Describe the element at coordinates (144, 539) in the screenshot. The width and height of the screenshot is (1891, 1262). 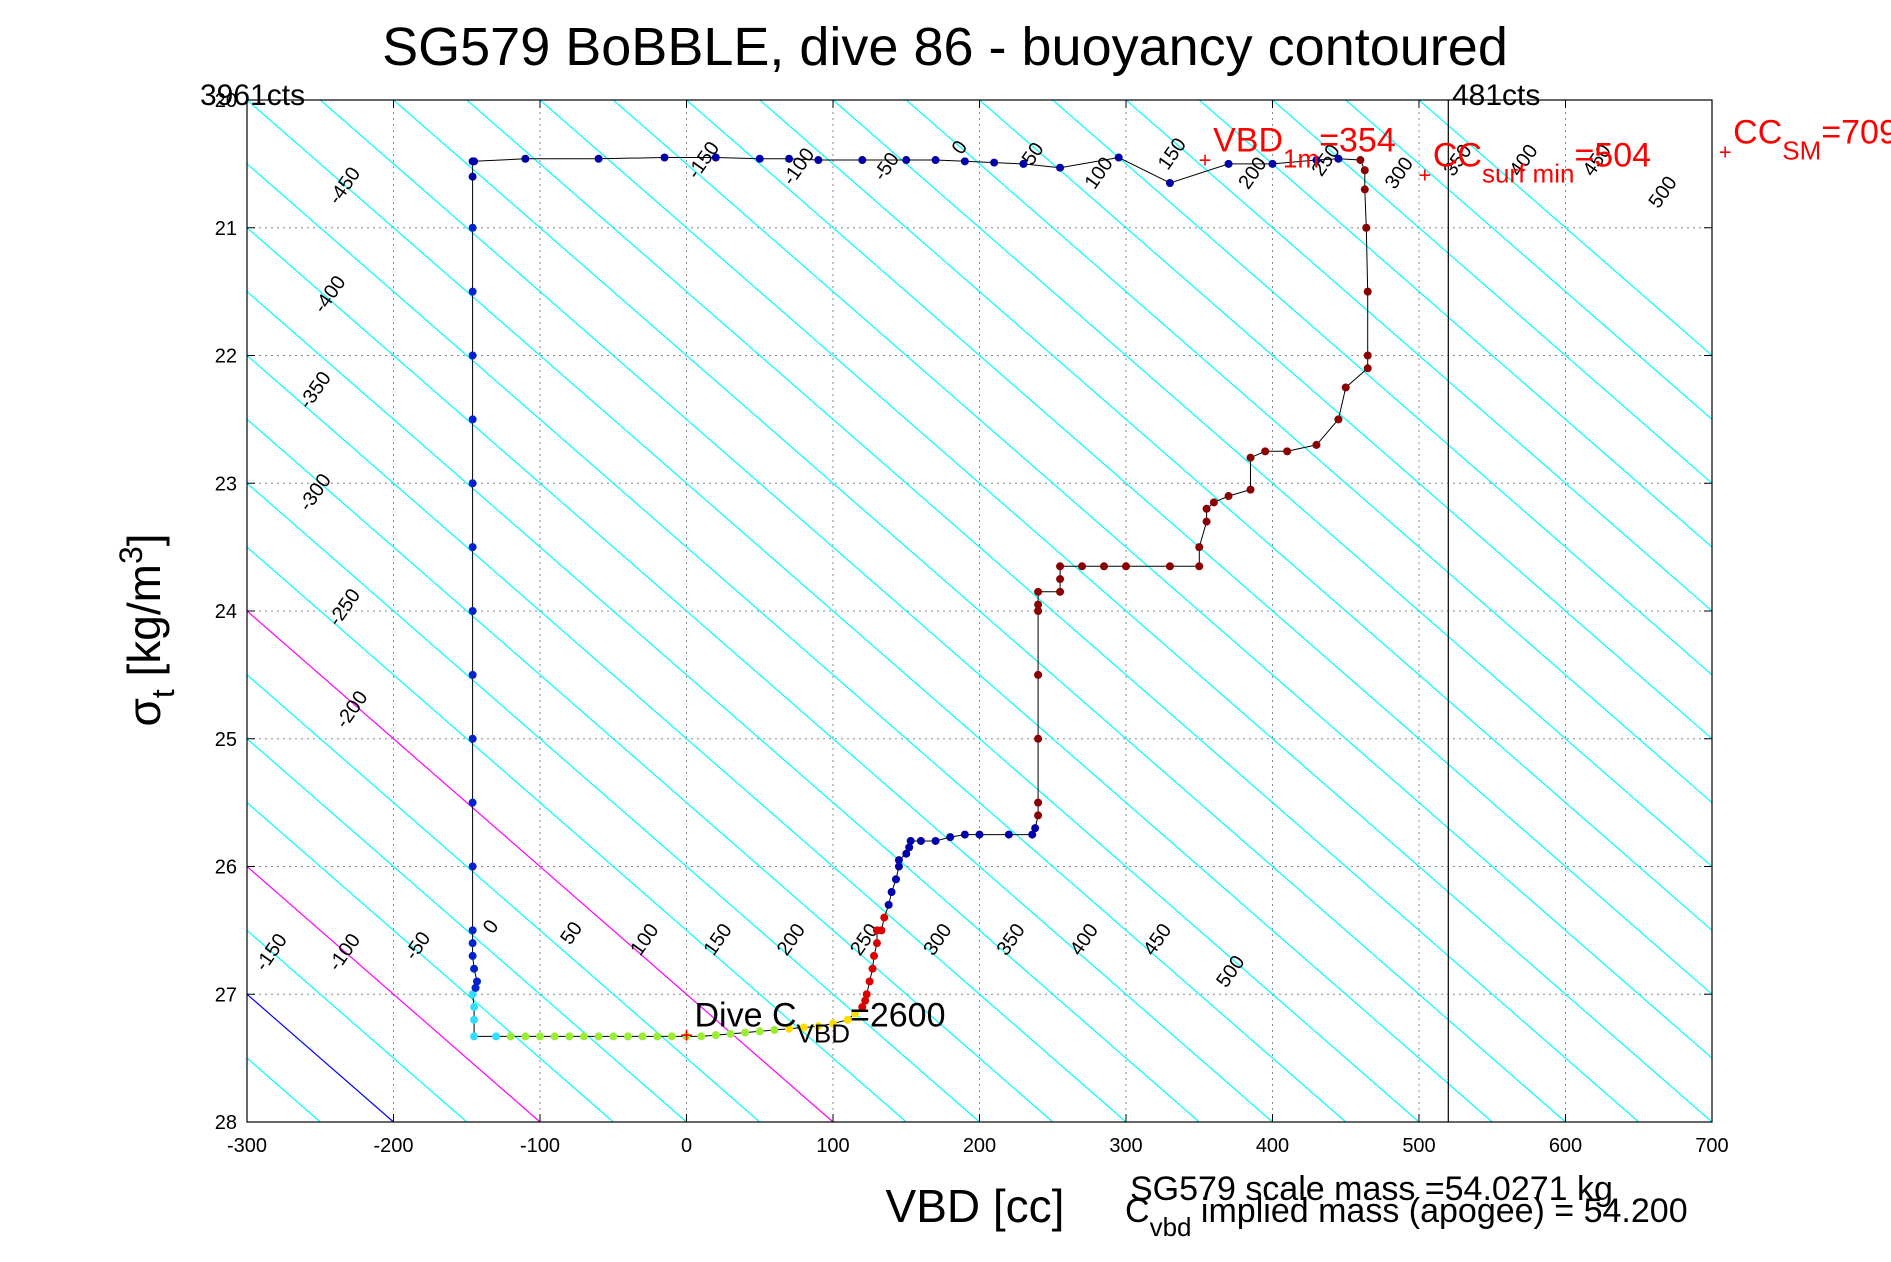
I see `y-axis-label-end: ]` at that location.